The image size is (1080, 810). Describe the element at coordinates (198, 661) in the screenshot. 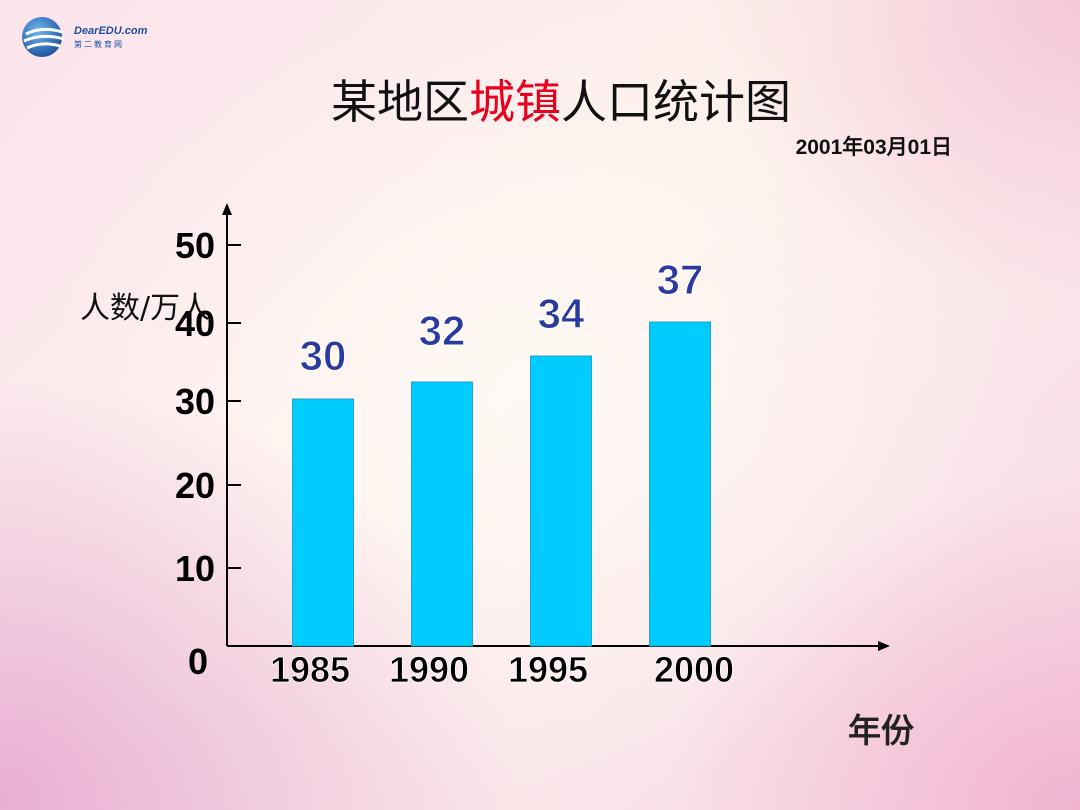

I see `y-tick-label: 0` at that location.